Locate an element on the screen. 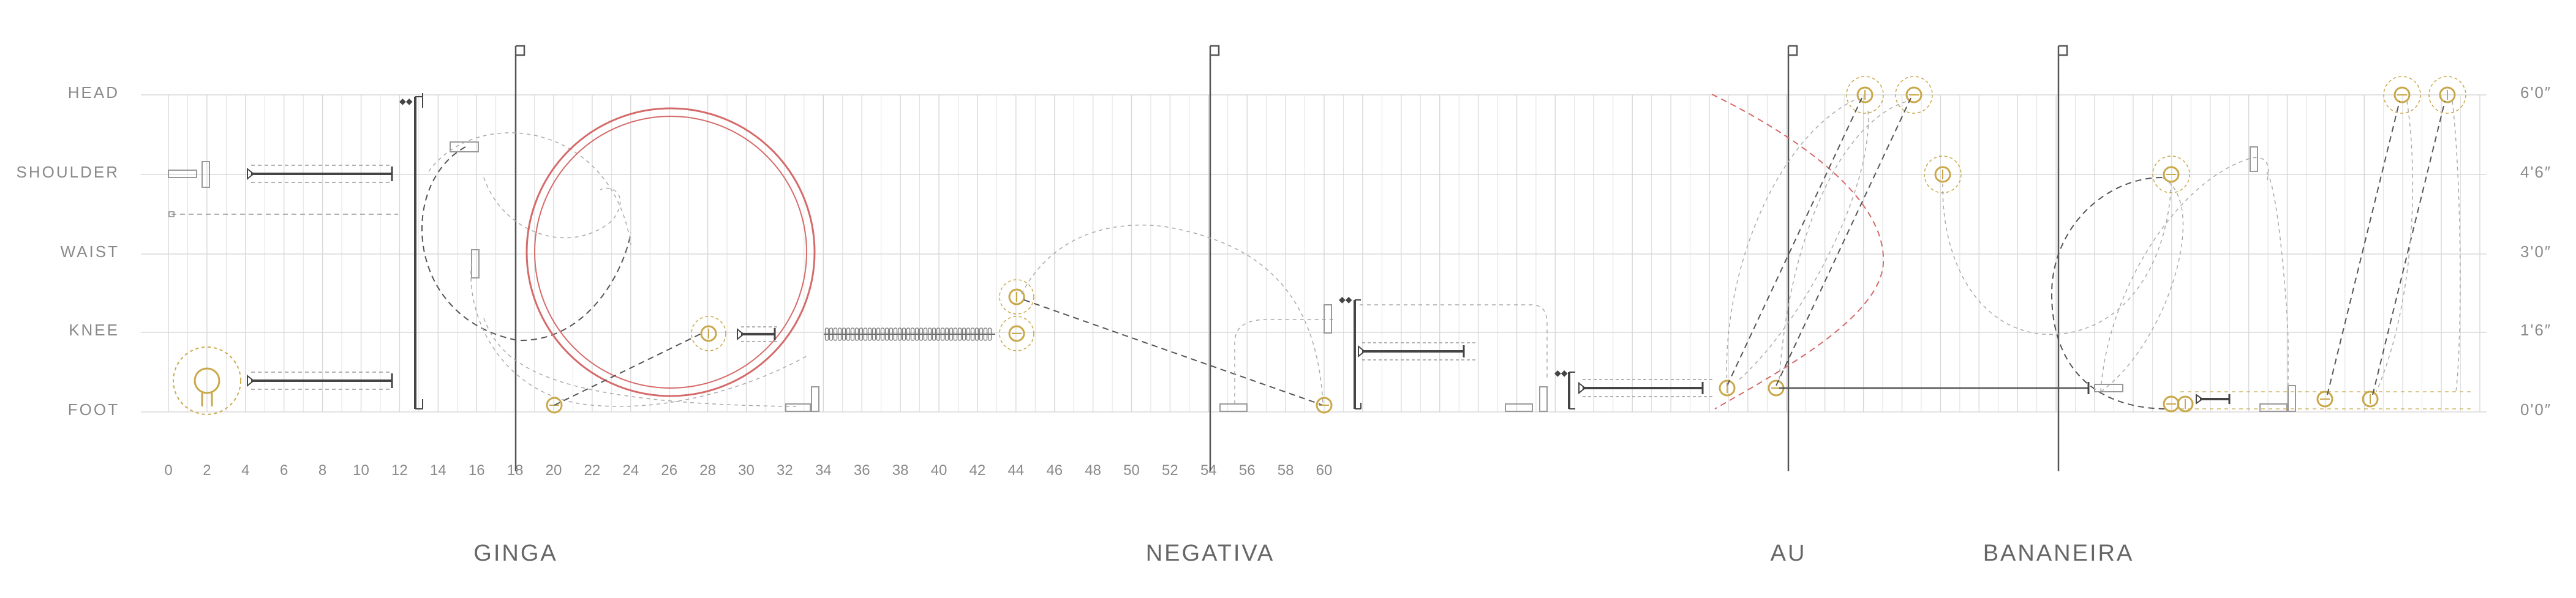 The width and height of the screenshot is (2576, 598). bananeira-leg-path-a is located at coordinates (2363, 247).